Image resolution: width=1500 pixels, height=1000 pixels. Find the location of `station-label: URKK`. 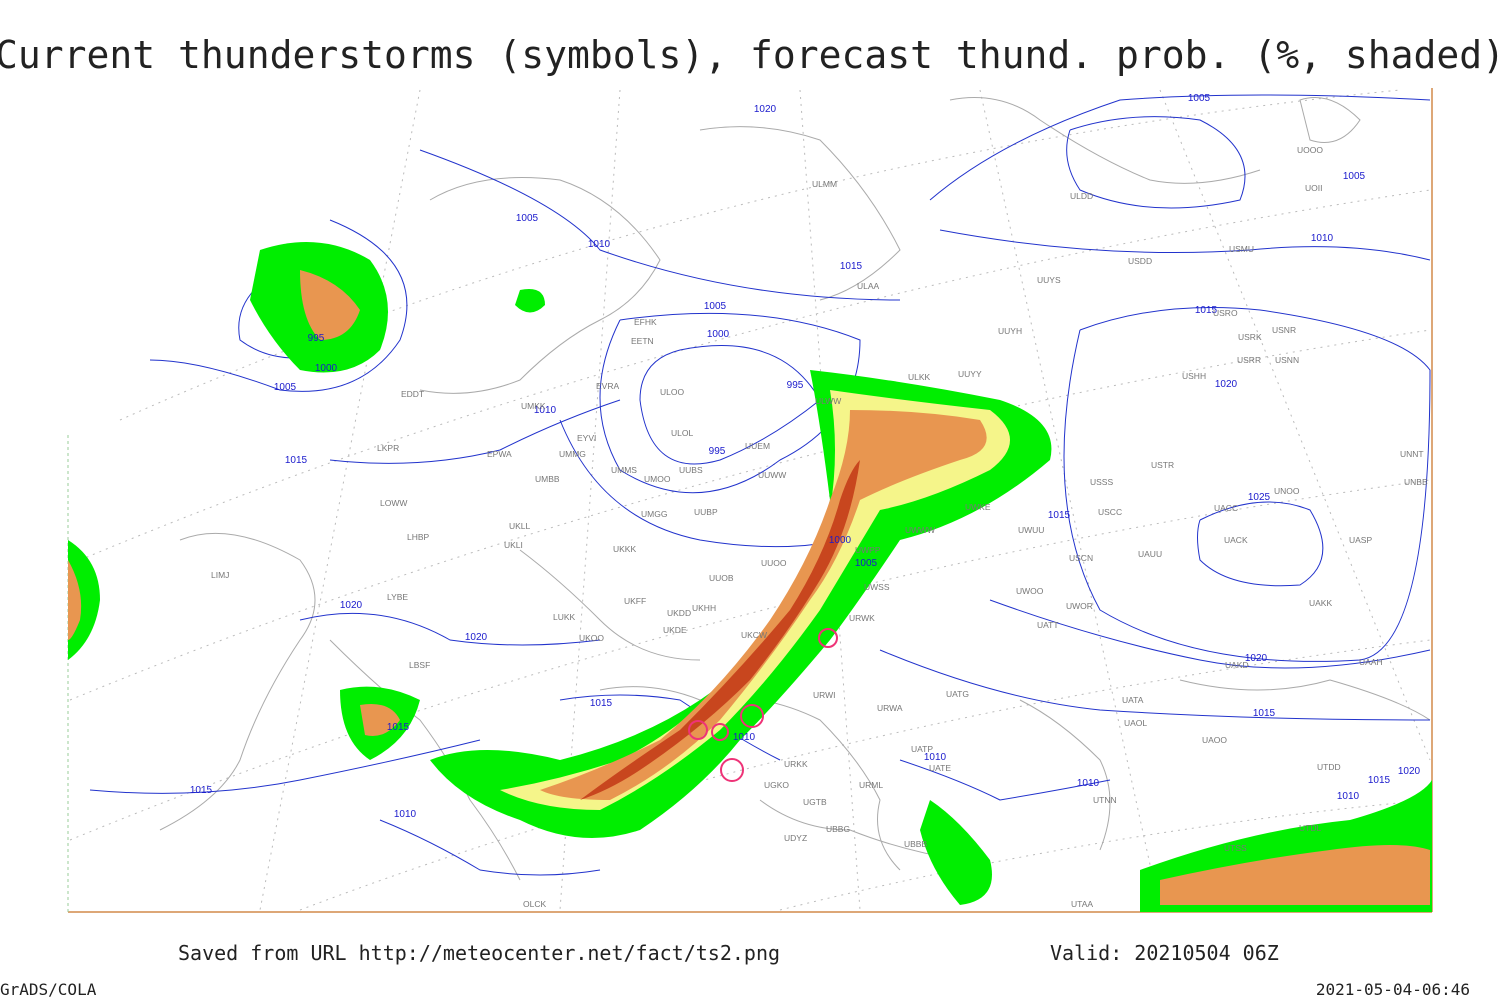

station-label: URKK is located at coordinates (796, 764).